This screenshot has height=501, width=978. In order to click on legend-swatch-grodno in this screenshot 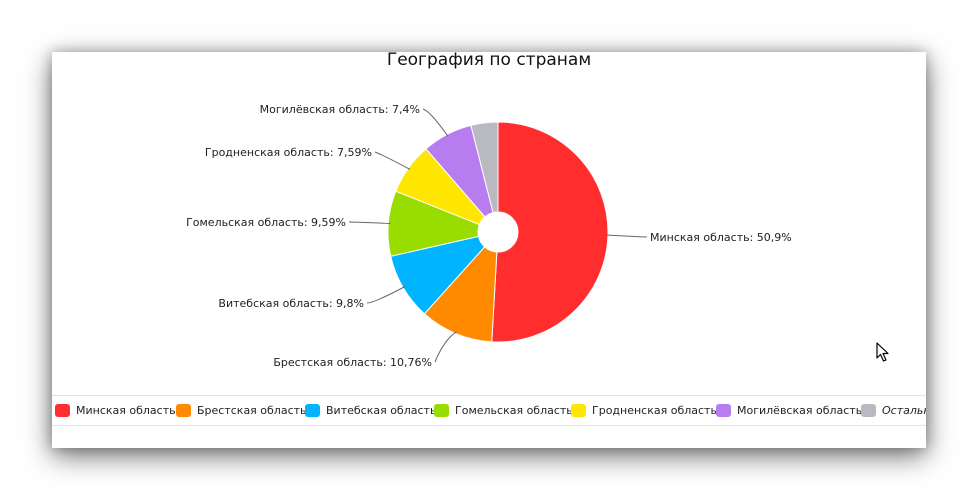, I will do `click(578, 410)`.